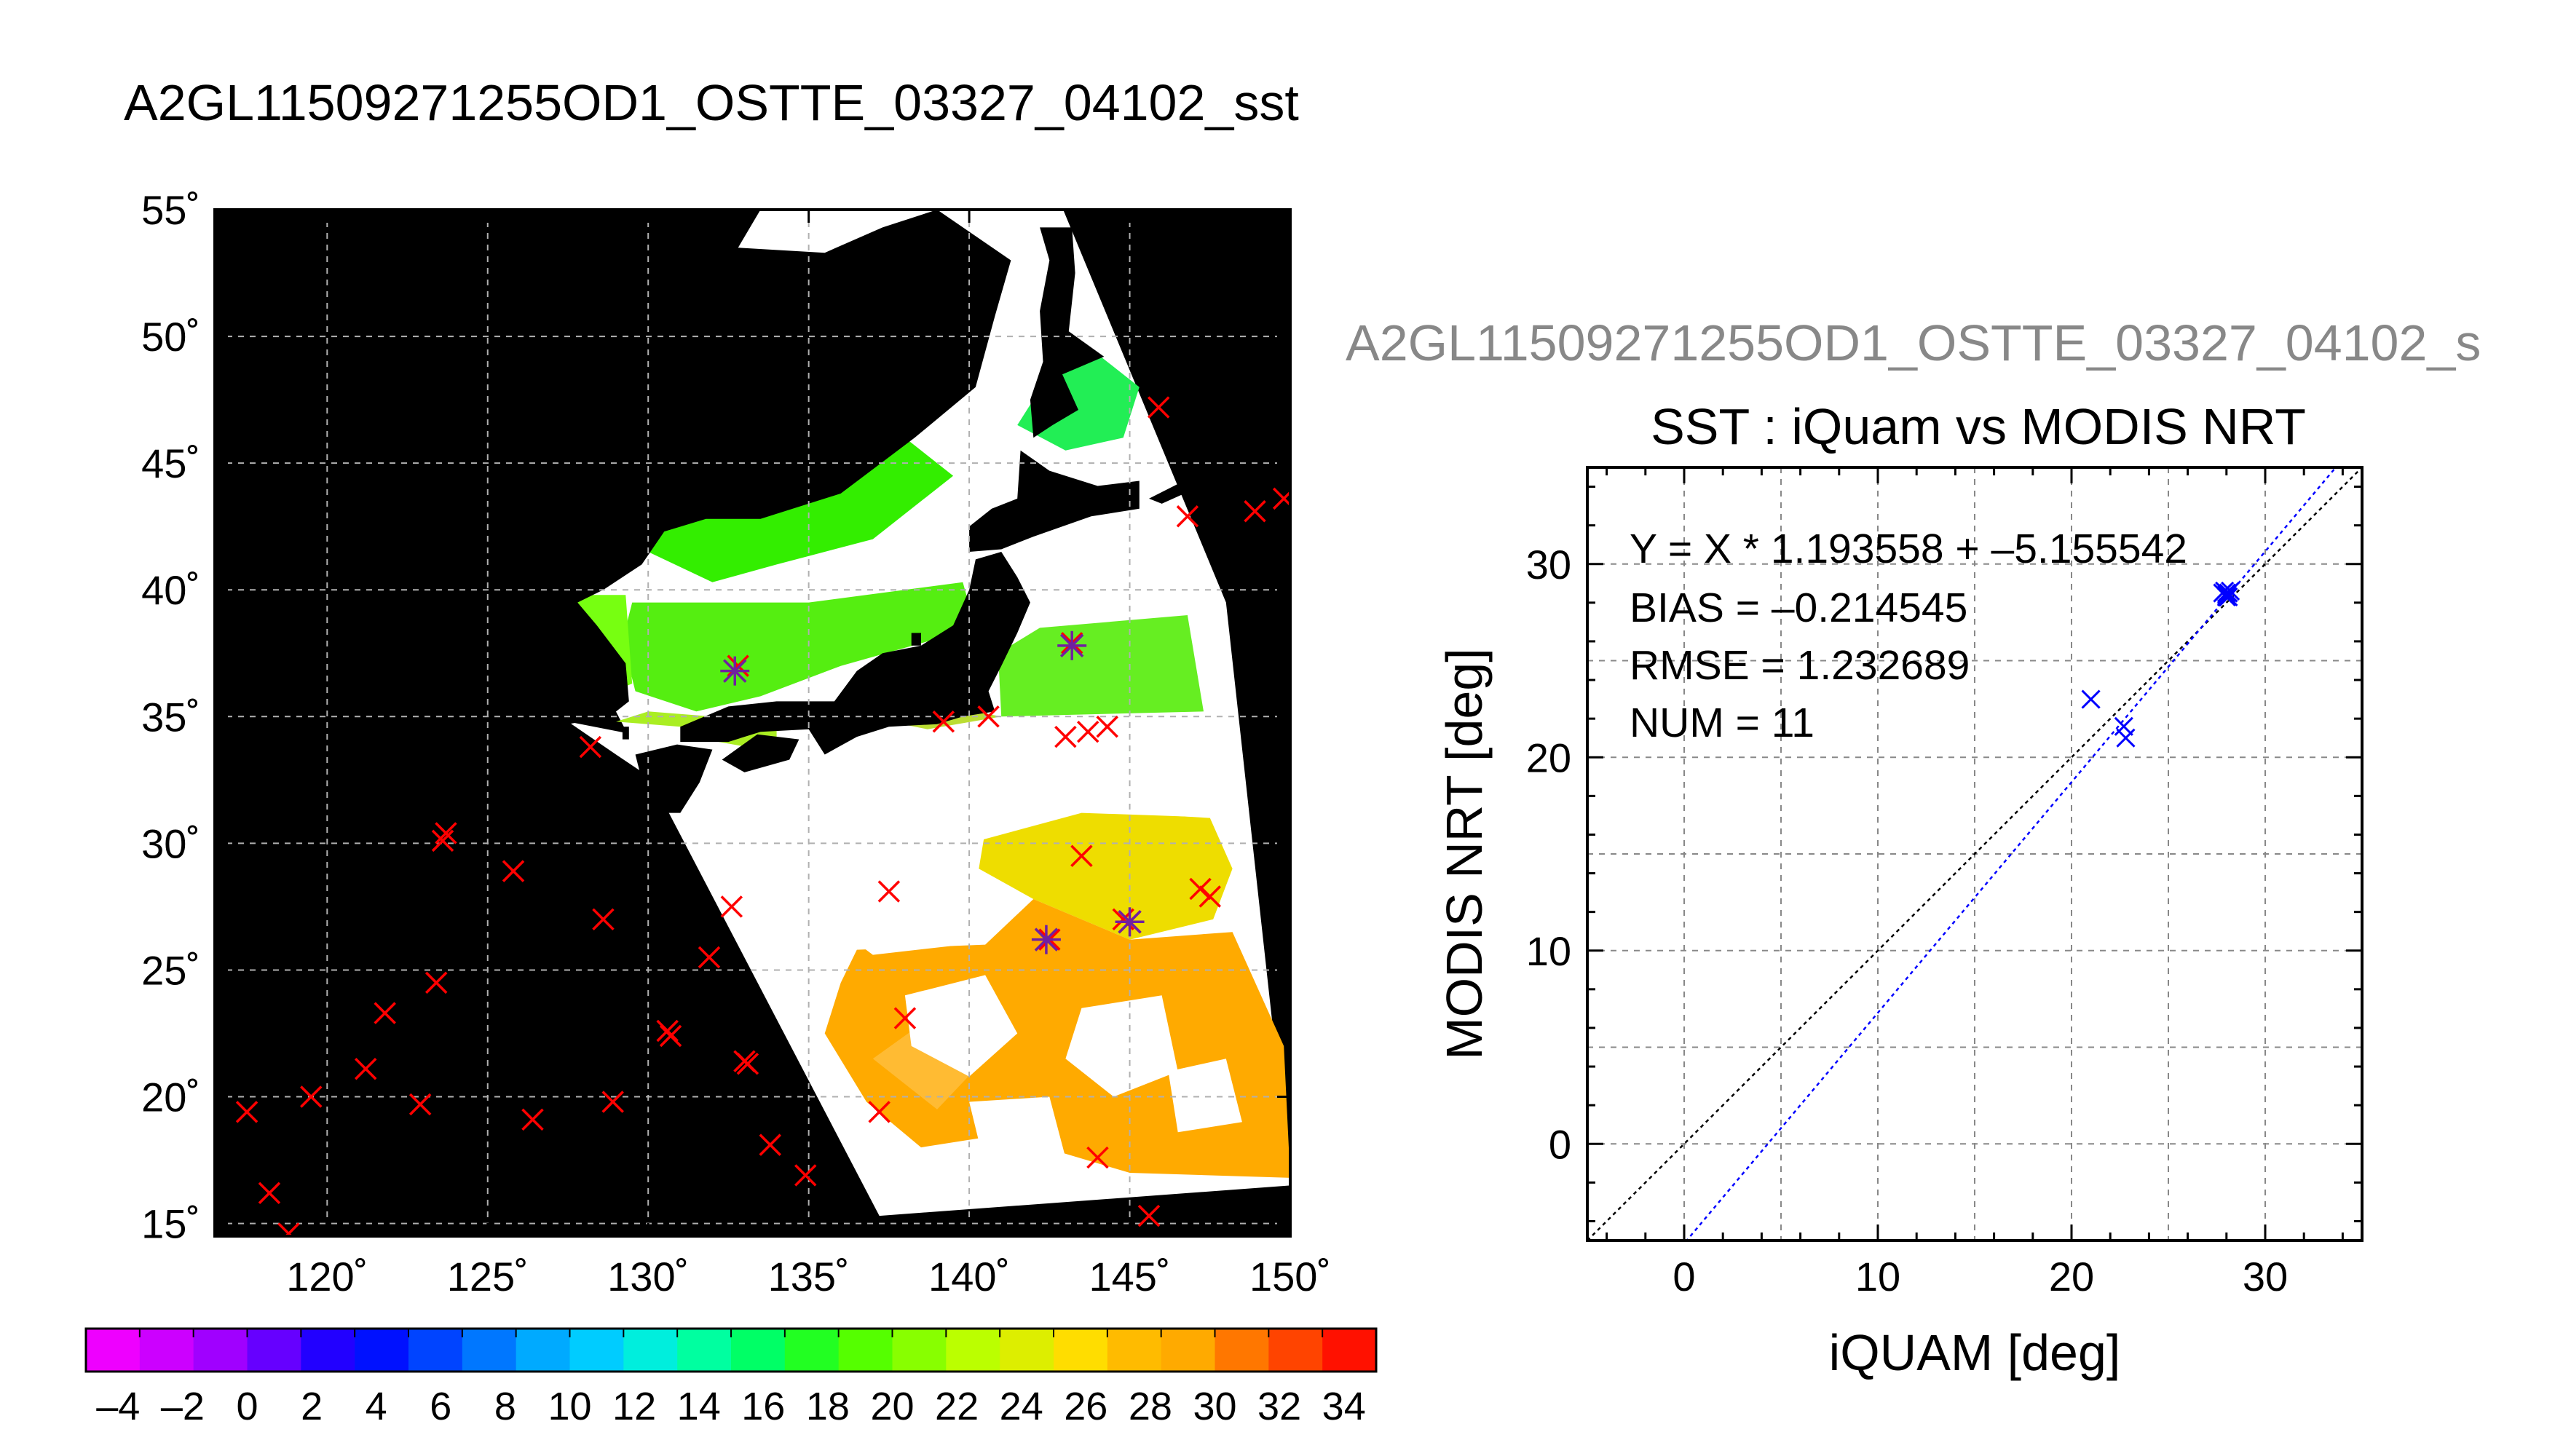 The image size is (2555, 1456). Describe the element at coordinates (170, 590) in the screenshot. I see `lat-tick-label: 40˚` at that location.